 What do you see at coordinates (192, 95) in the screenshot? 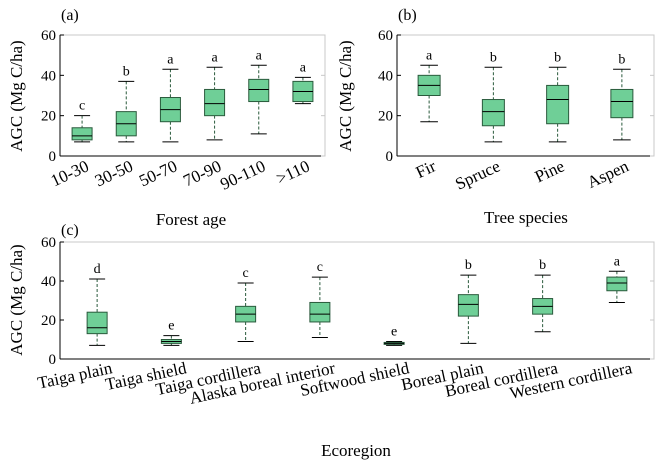
I see `plot-frame` at bounding box center [192, 95].